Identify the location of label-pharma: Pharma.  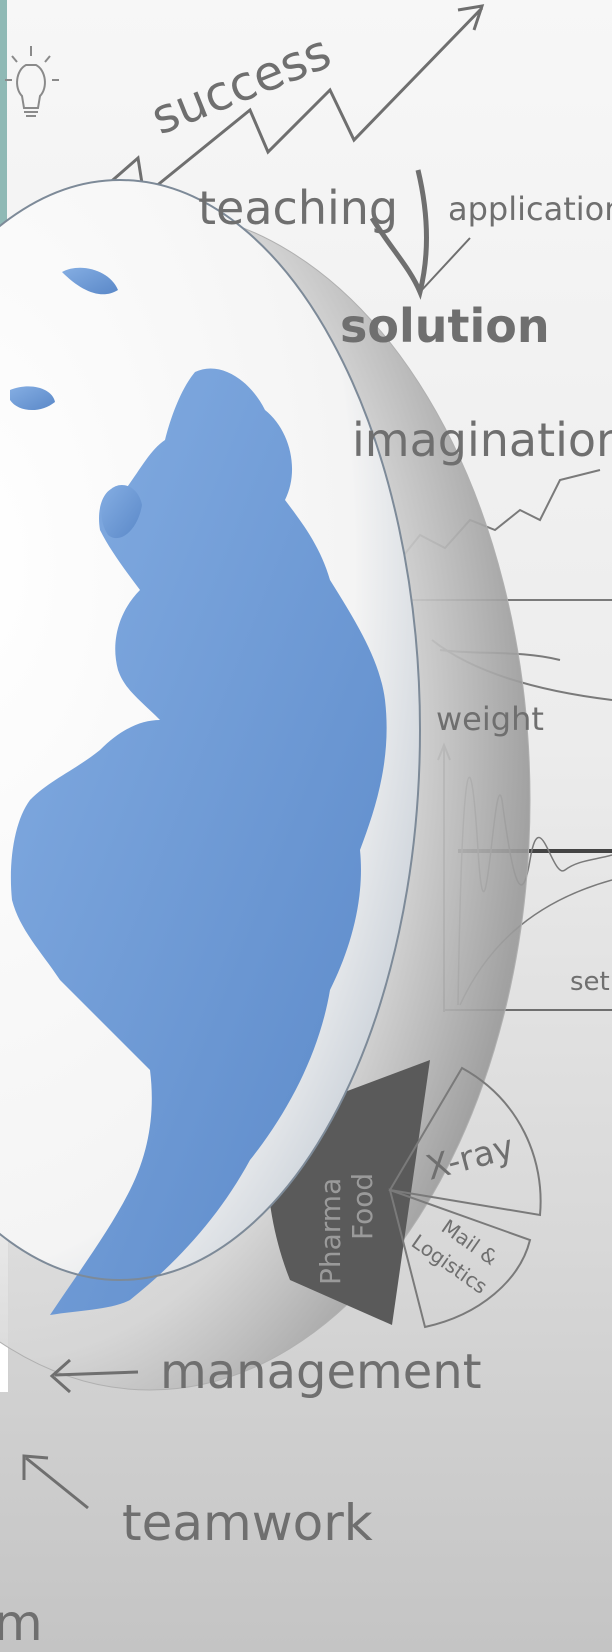
(330, 1231).